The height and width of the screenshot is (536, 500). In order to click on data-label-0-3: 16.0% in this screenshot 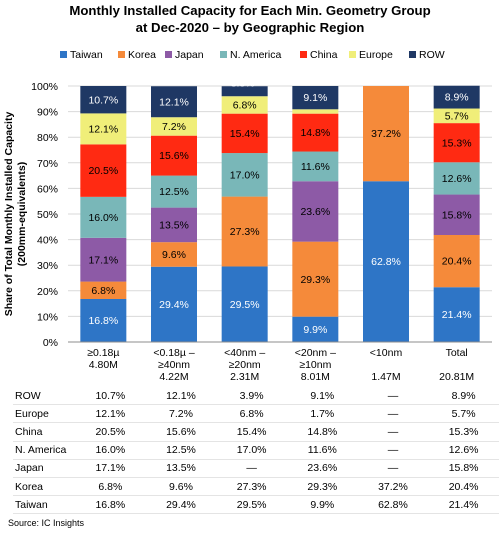, I will do `click(103, 218)`.